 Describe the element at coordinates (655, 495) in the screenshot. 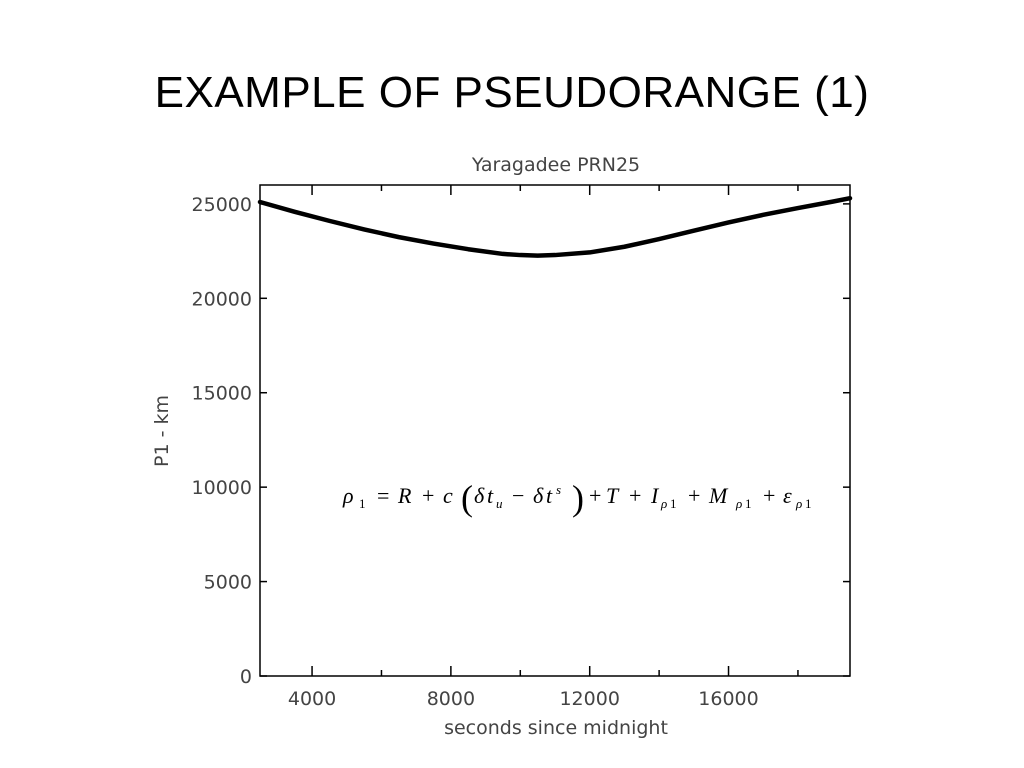

I see `eq-I: I` at that location.